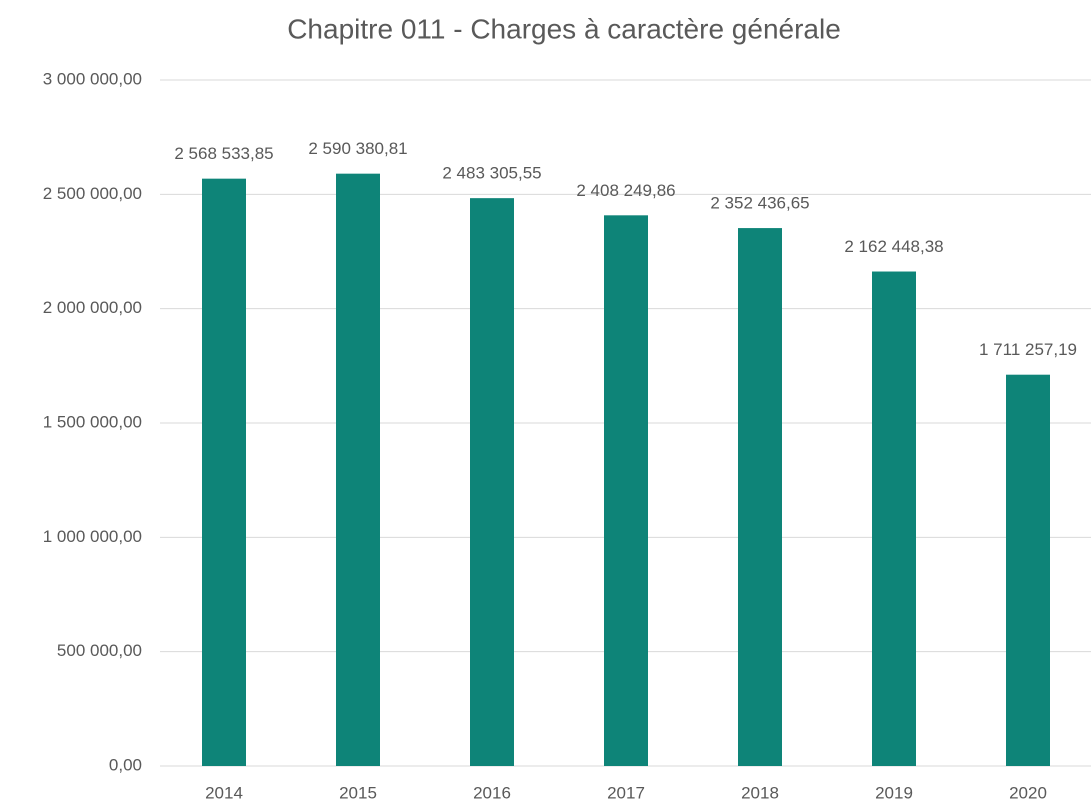 This screenshot has width=1091, height=808. I want to click on y-tick-label: 500 000,00, so click(99, 650).